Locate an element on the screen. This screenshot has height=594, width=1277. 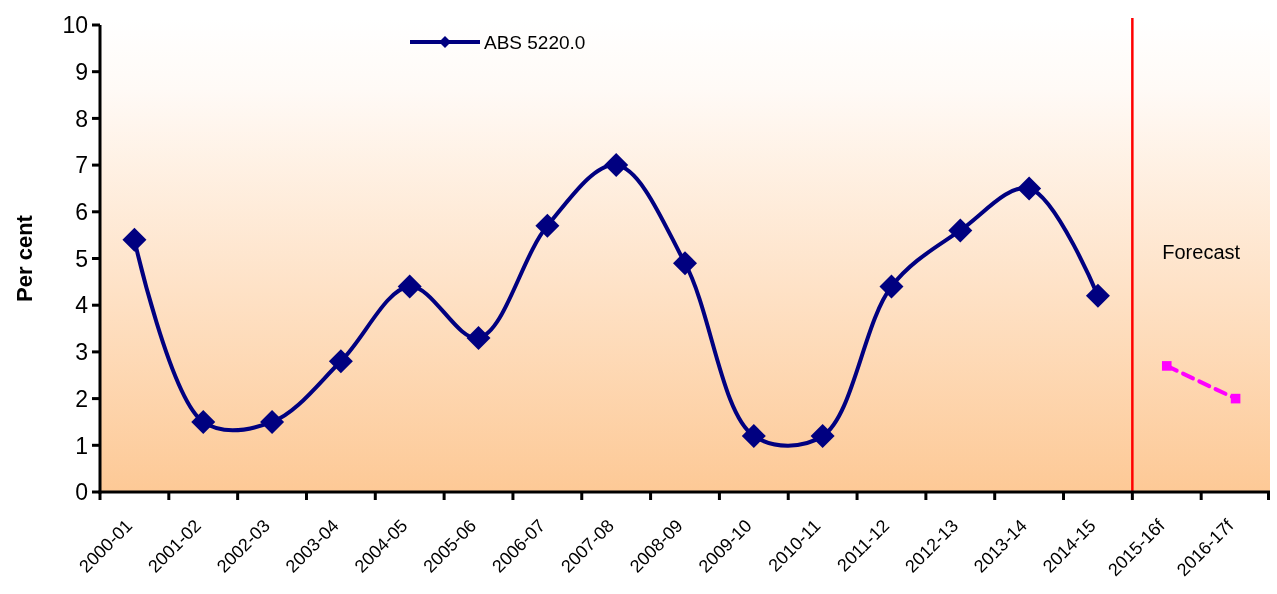
y-tick-label: 5 is located at coordinates (81, 258).